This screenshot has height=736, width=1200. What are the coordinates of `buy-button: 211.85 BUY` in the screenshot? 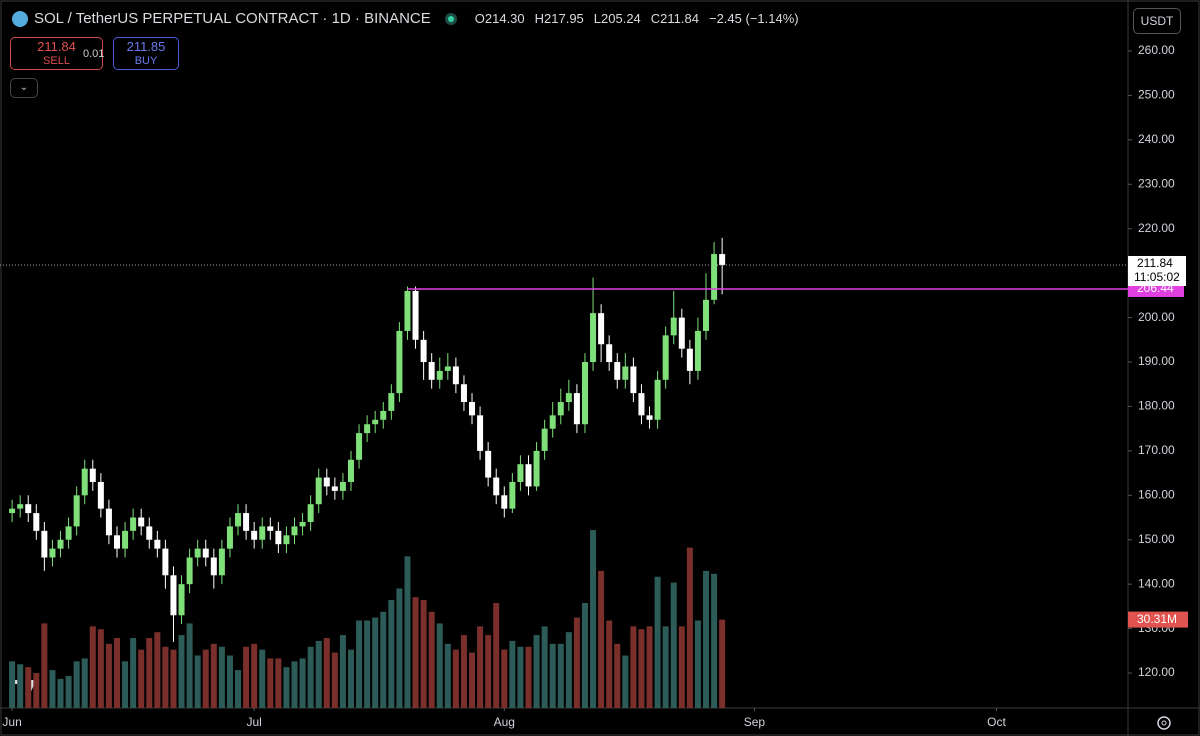 It's located at (146, 53).